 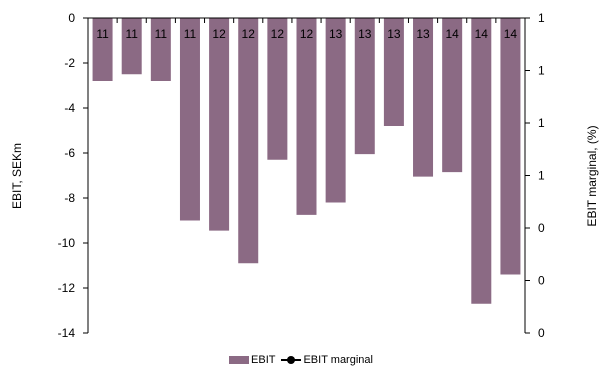 I want to click on legend-item-ebit-margin: EBIT marginal, so click(x=327, y=360).